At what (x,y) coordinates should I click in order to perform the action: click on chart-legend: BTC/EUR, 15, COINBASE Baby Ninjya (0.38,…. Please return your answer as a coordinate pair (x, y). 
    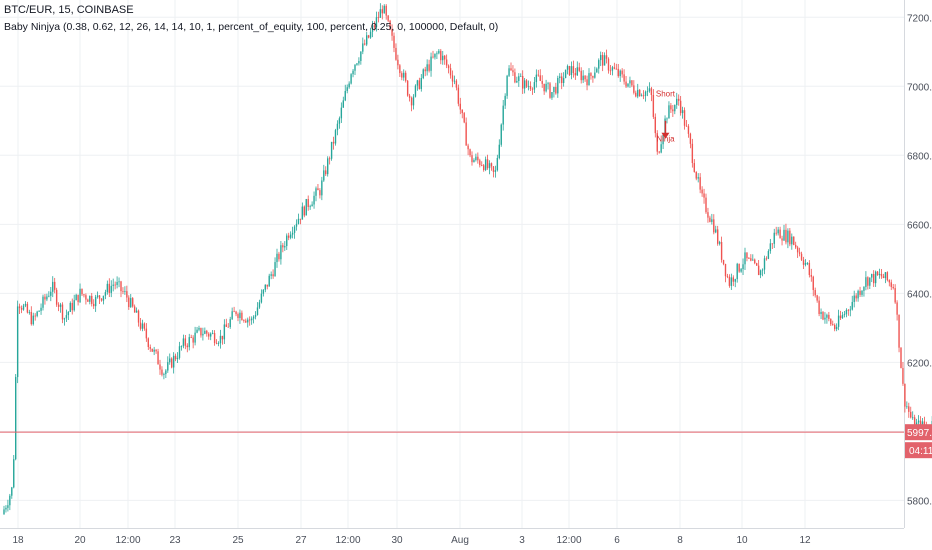
    Looking at the image, I should click on (251, 19).